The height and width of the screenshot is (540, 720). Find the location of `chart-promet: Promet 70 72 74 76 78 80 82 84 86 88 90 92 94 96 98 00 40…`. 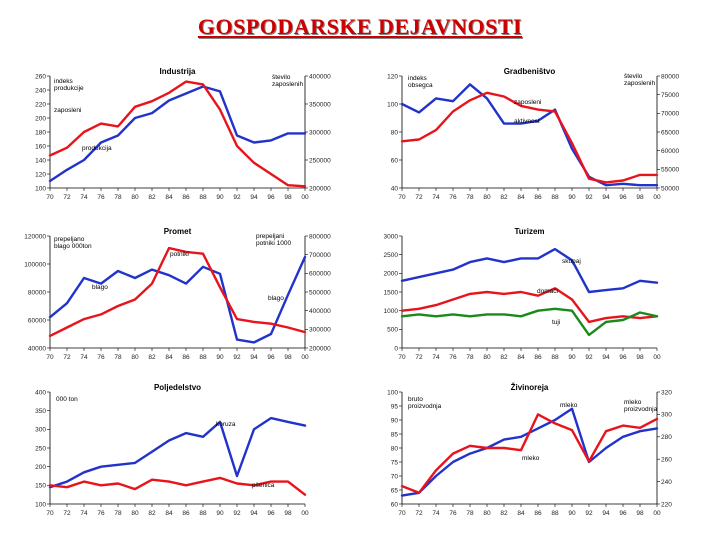

chart-promet: Promet 70 72 74 76 78 80 82 84 86 88 90 92 94 96 98 00 40… is located at coordinates (177, 294).